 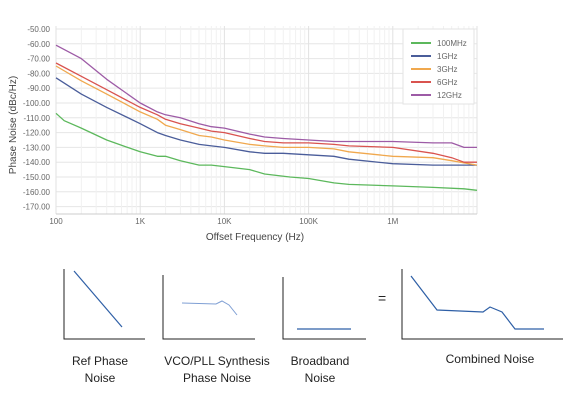 What do you see at coordinates (37, 133) in the screenshot?
I see `y-tick-label: -120.00` at bounding box center [37, 133].